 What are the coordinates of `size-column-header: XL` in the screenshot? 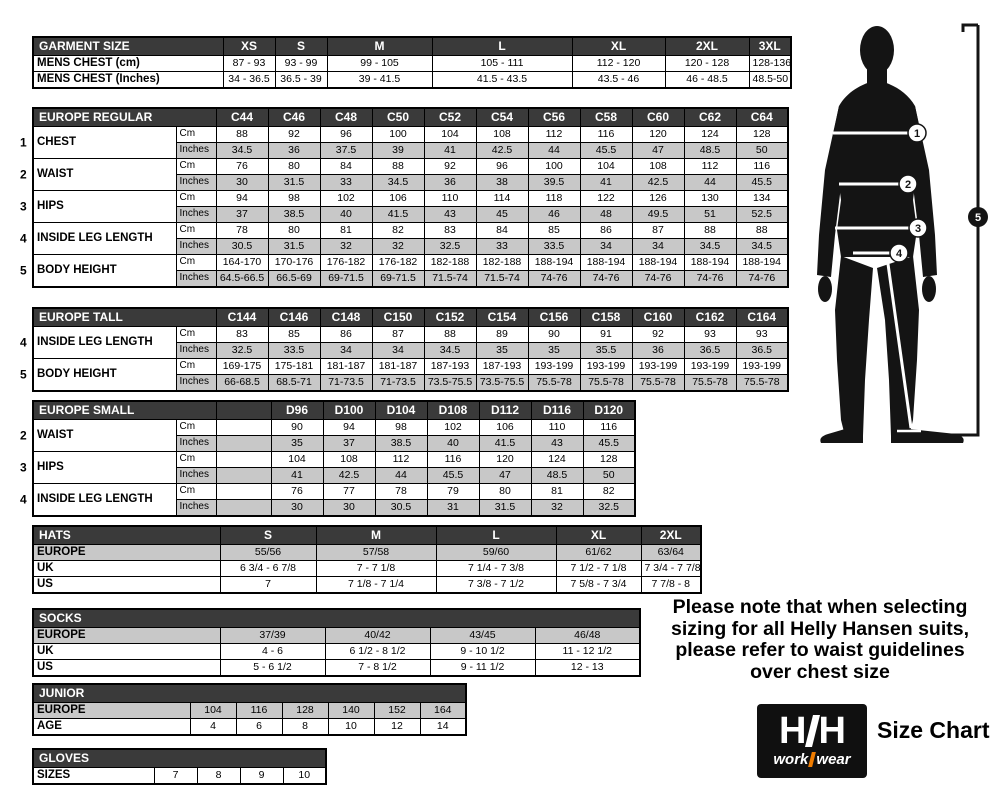 It's located at (598, 535).